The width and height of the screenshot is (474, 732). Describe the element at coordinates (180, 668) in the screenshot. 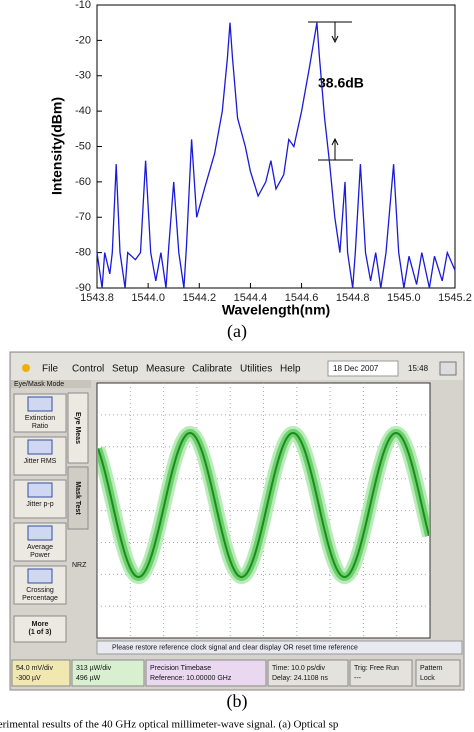

I see `status-text: Precision Timebase` at that location.